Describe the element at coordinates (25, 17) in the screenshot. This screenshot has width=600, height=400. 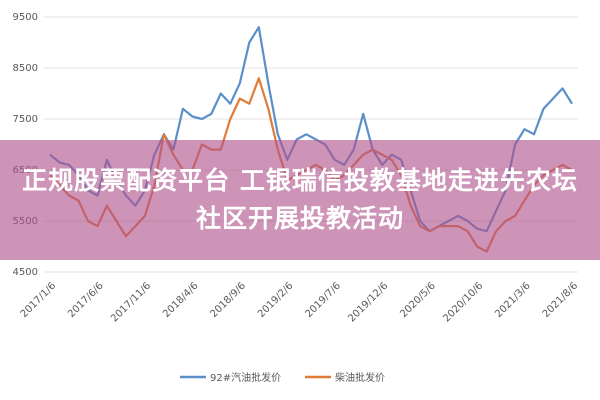
I see `y-tick-label: 9500` at that location.